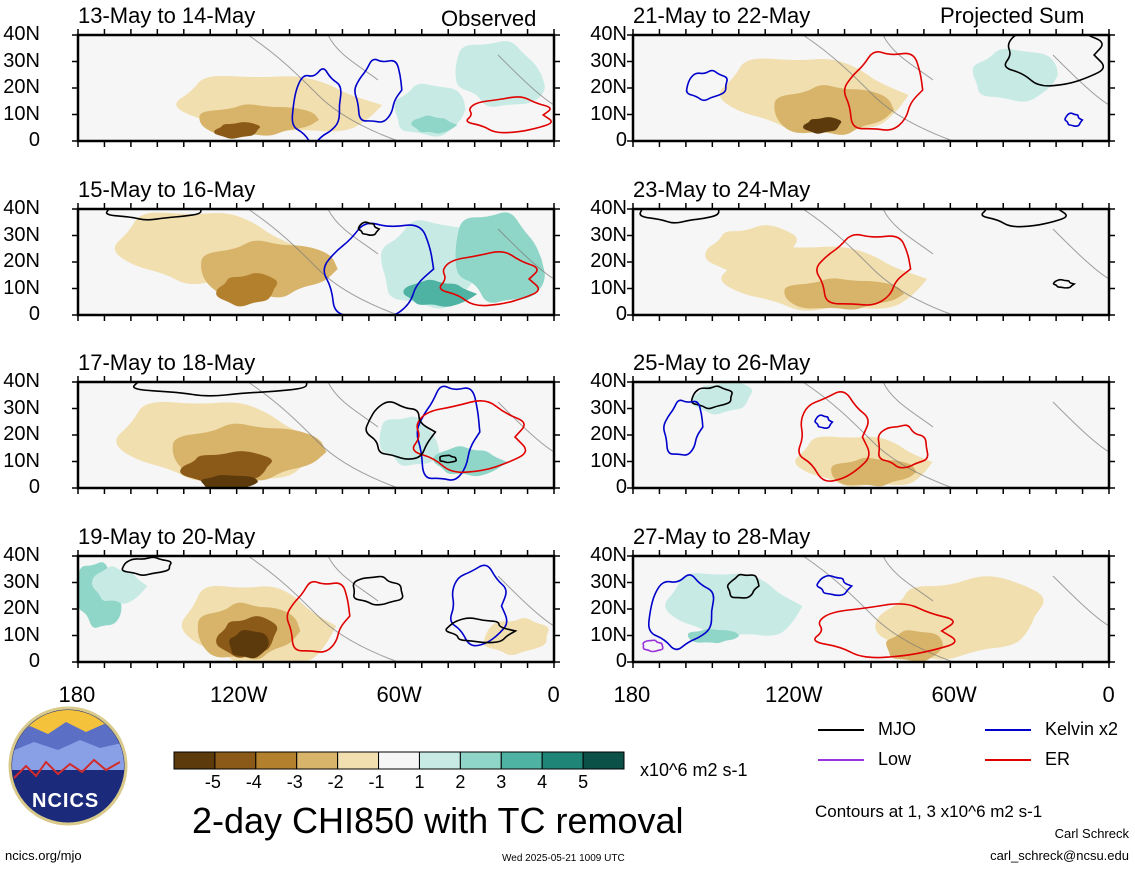 This screenshot has width=1135, height=871. Describe the element at coordinates (43, 855) in the screenshot. I see `website-link: ncics.org/mjo` at that location.